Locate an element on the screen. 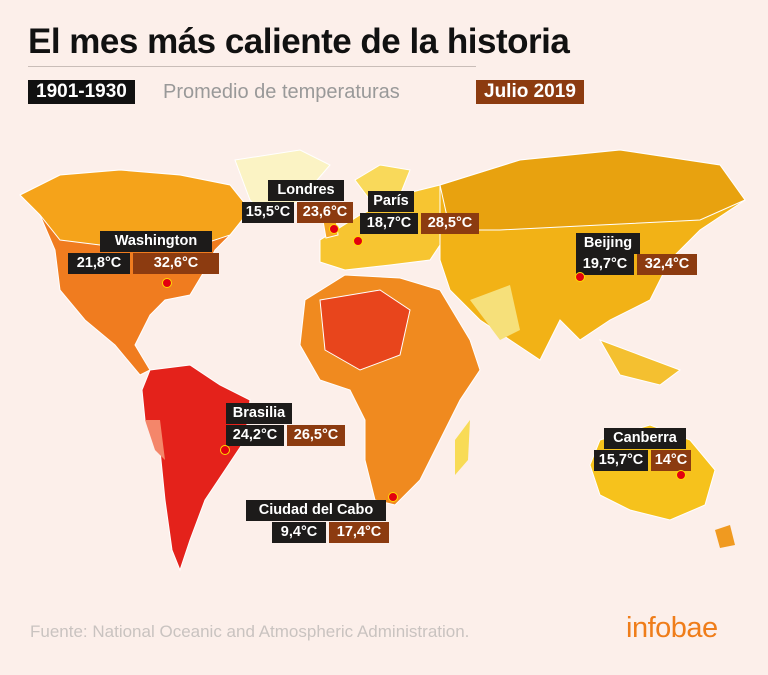  temp-july-2019: 28,5°C is located at coordinates (450, 223).